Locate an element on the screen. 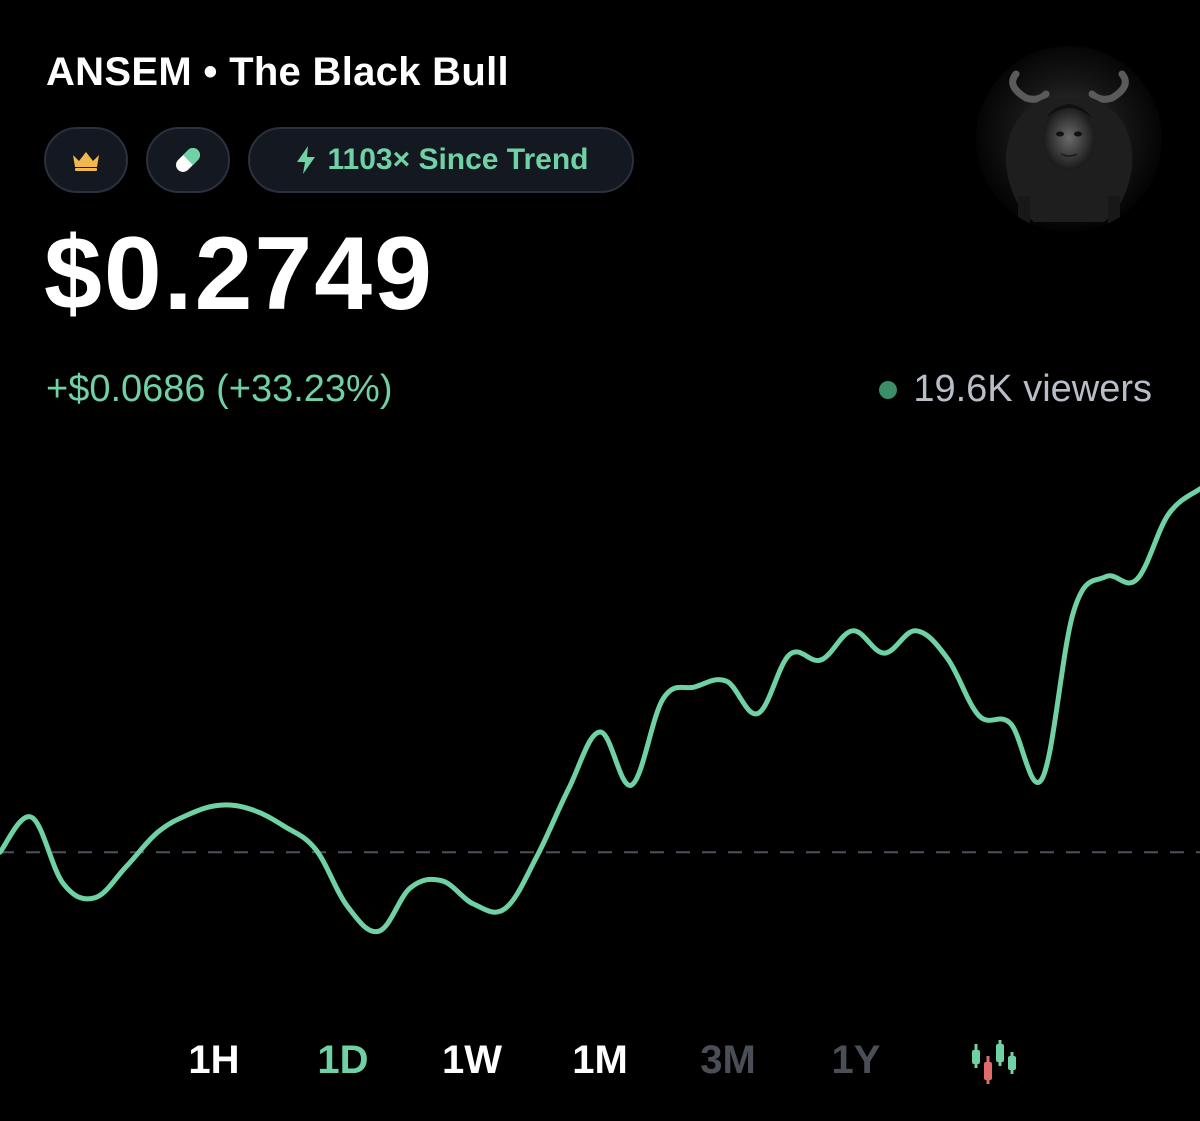 The width and height of the screenshot is (1200, 1121). timeframe-selector: 1H 1D 1W 1M 3M 1Y is located at coordinates (600, 1060).